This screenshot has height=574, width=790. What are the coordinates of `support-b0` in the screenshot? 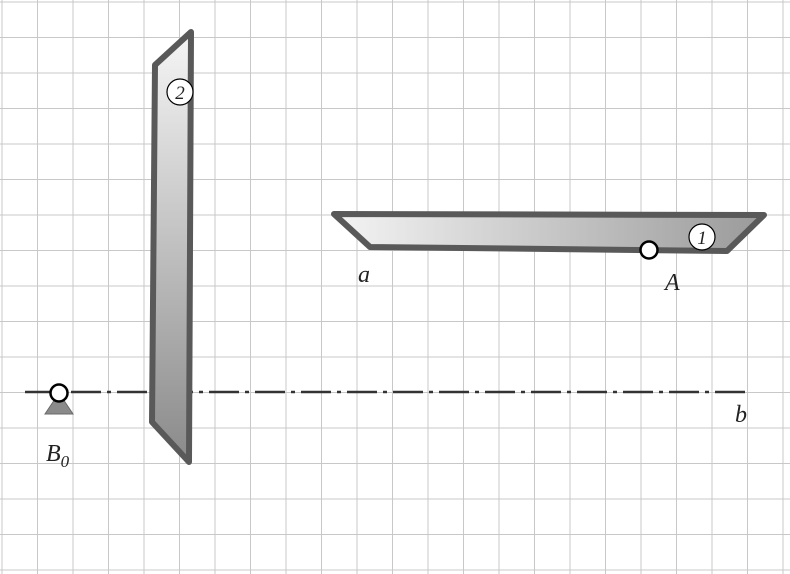 It's located at (59, 399).